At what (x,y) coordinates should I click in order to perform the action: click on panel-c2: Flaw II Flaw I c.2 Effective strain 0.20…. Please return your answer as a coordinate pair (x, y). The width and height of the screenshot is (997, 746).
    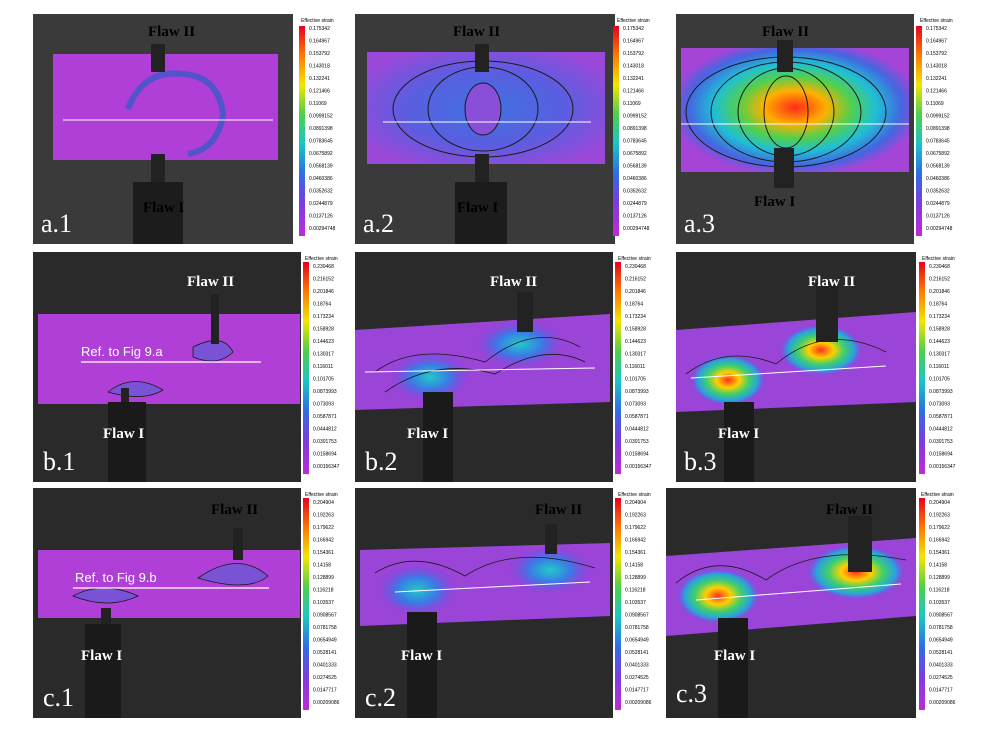
    Looking at the image, I should click on (515, 603).